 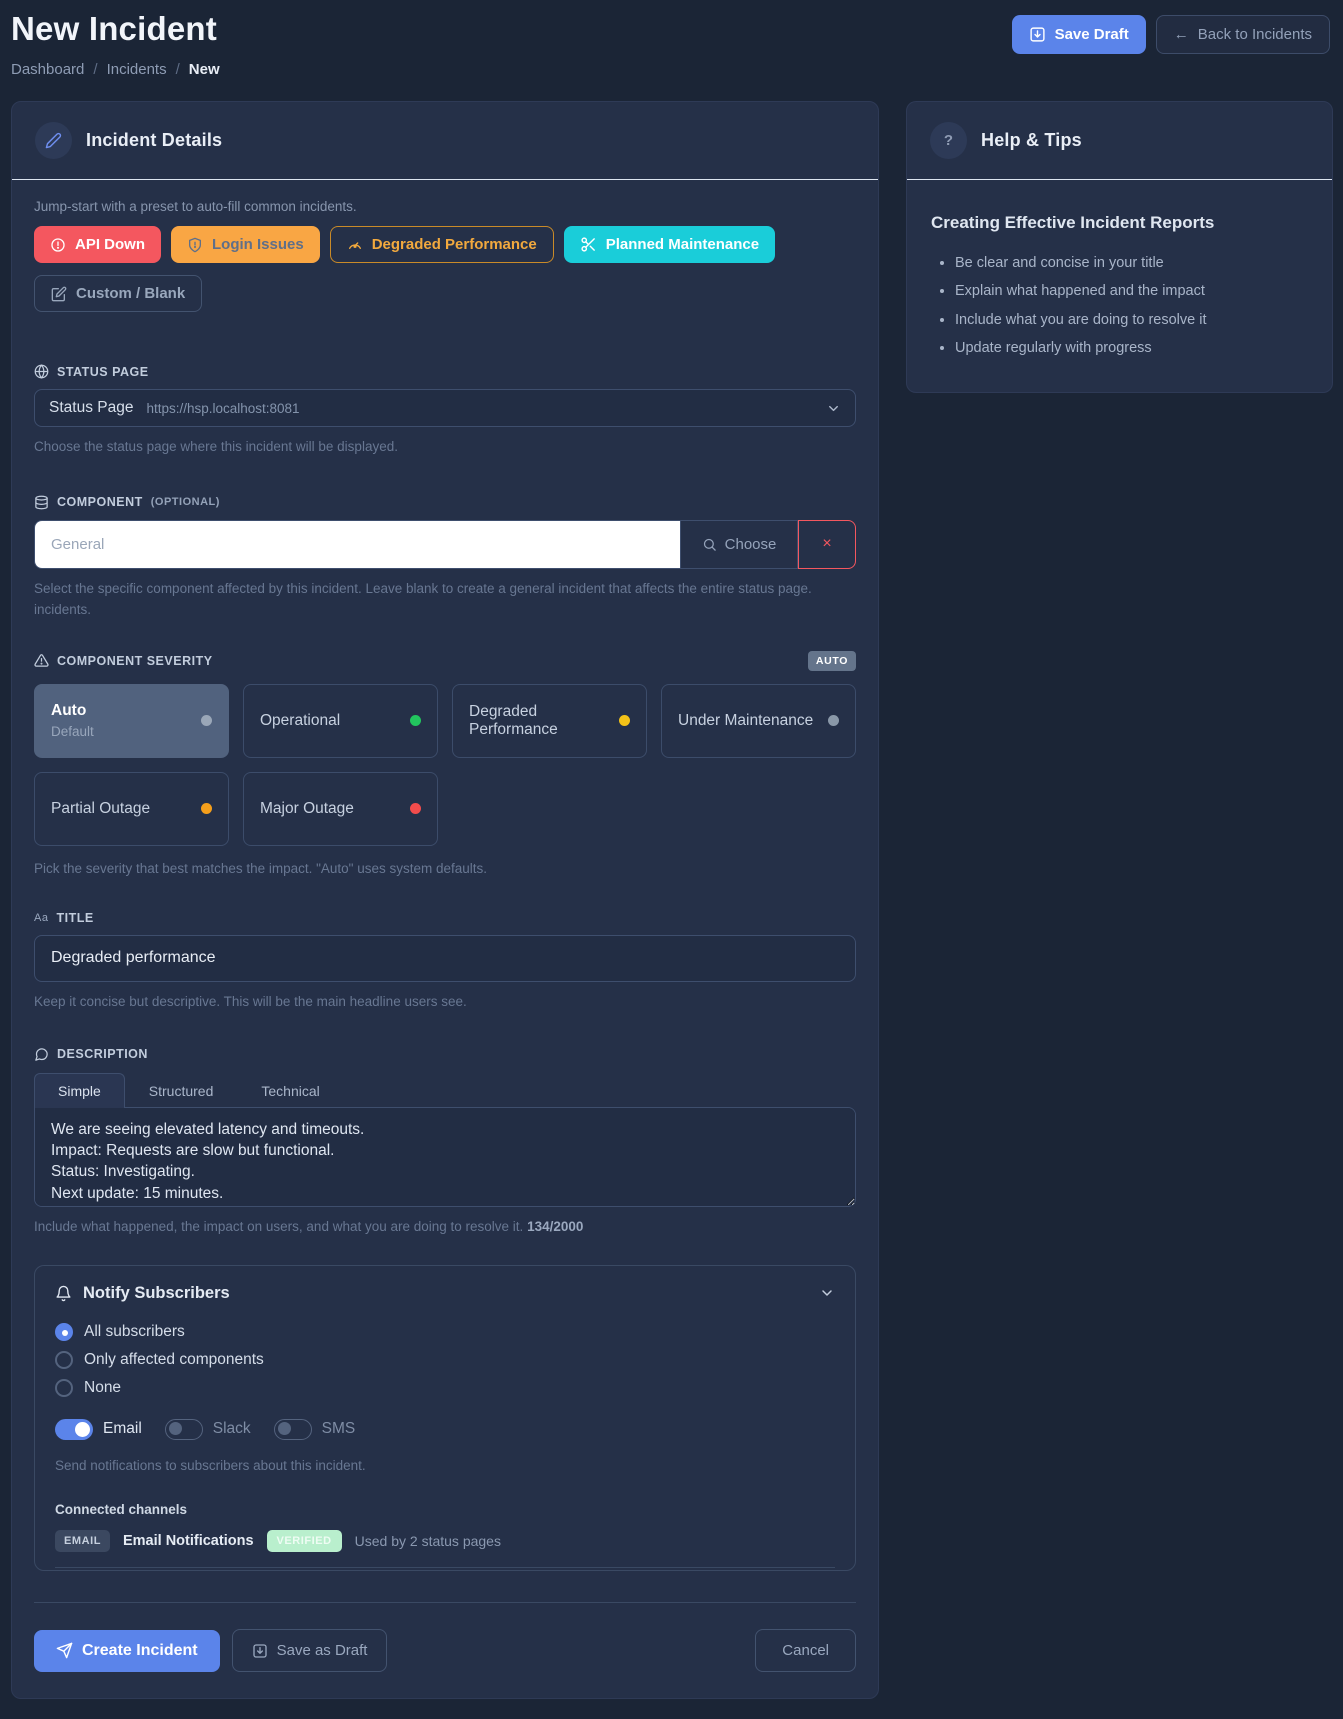 I want to click on breadcrumb: Dashboard / Incidents / New, so click(x=115, y=69).